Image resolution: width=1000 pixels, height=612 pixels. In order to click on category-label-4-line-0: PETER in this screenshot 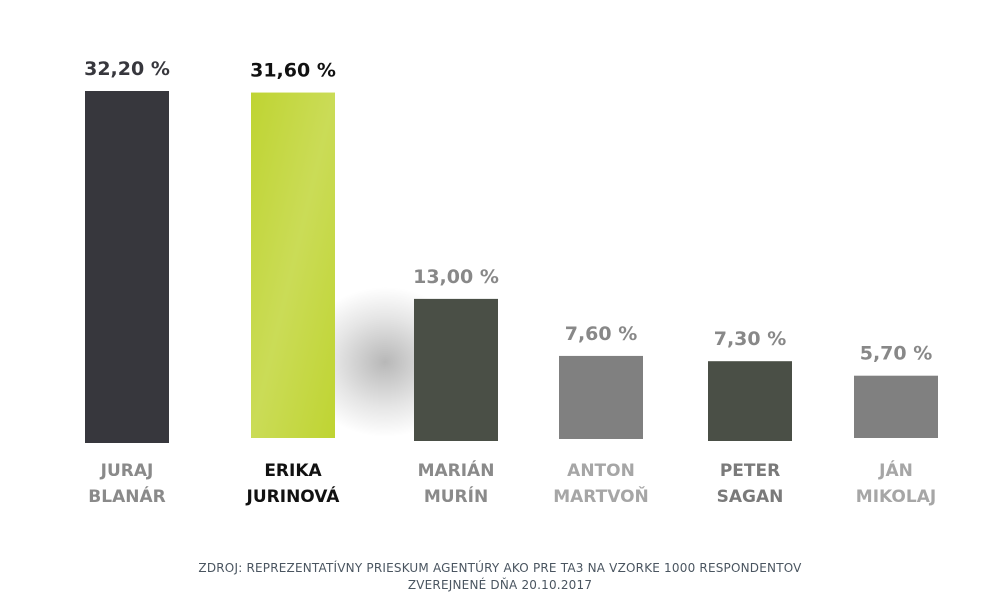, I will do `click(750, 471)`.